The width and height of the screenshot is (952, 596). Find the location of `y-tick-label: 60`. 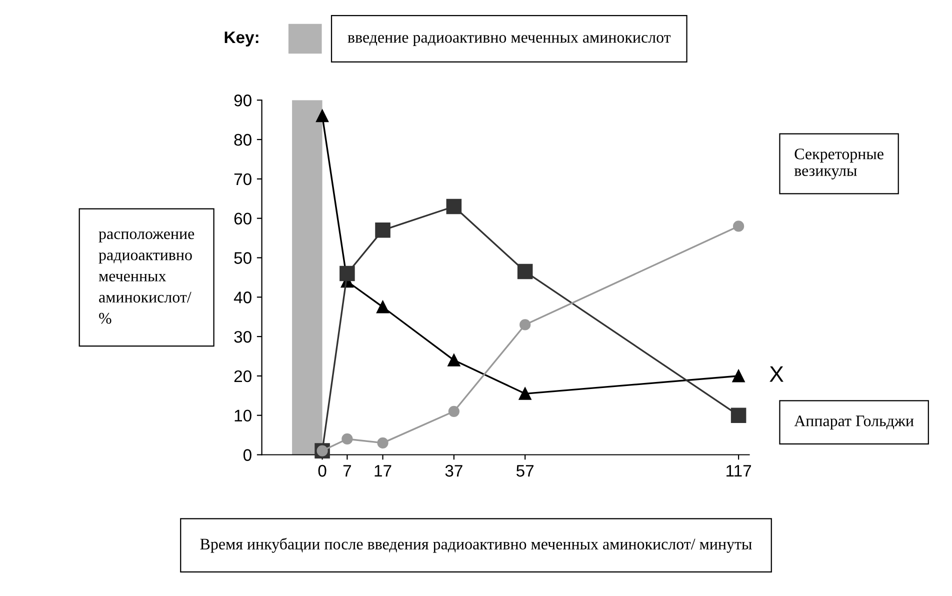

y-tick-label: 60 is located at coordinates (243, 218).